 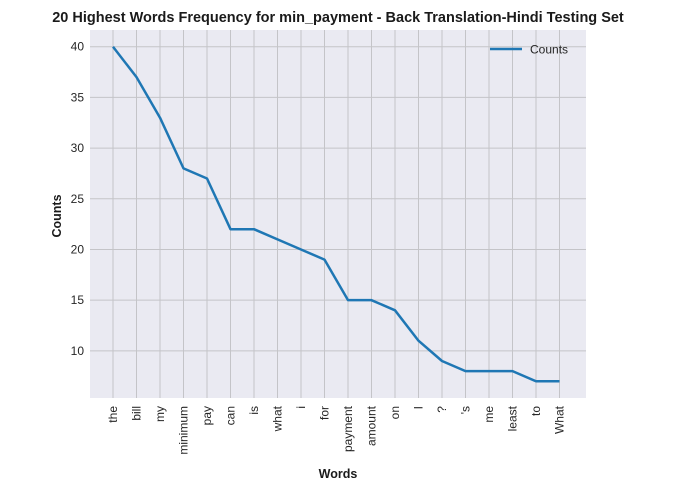 What do you see at coordinates (513, 418) in the screenshot?
I see `x-tick-label: least` at bounding box center [513, 418].